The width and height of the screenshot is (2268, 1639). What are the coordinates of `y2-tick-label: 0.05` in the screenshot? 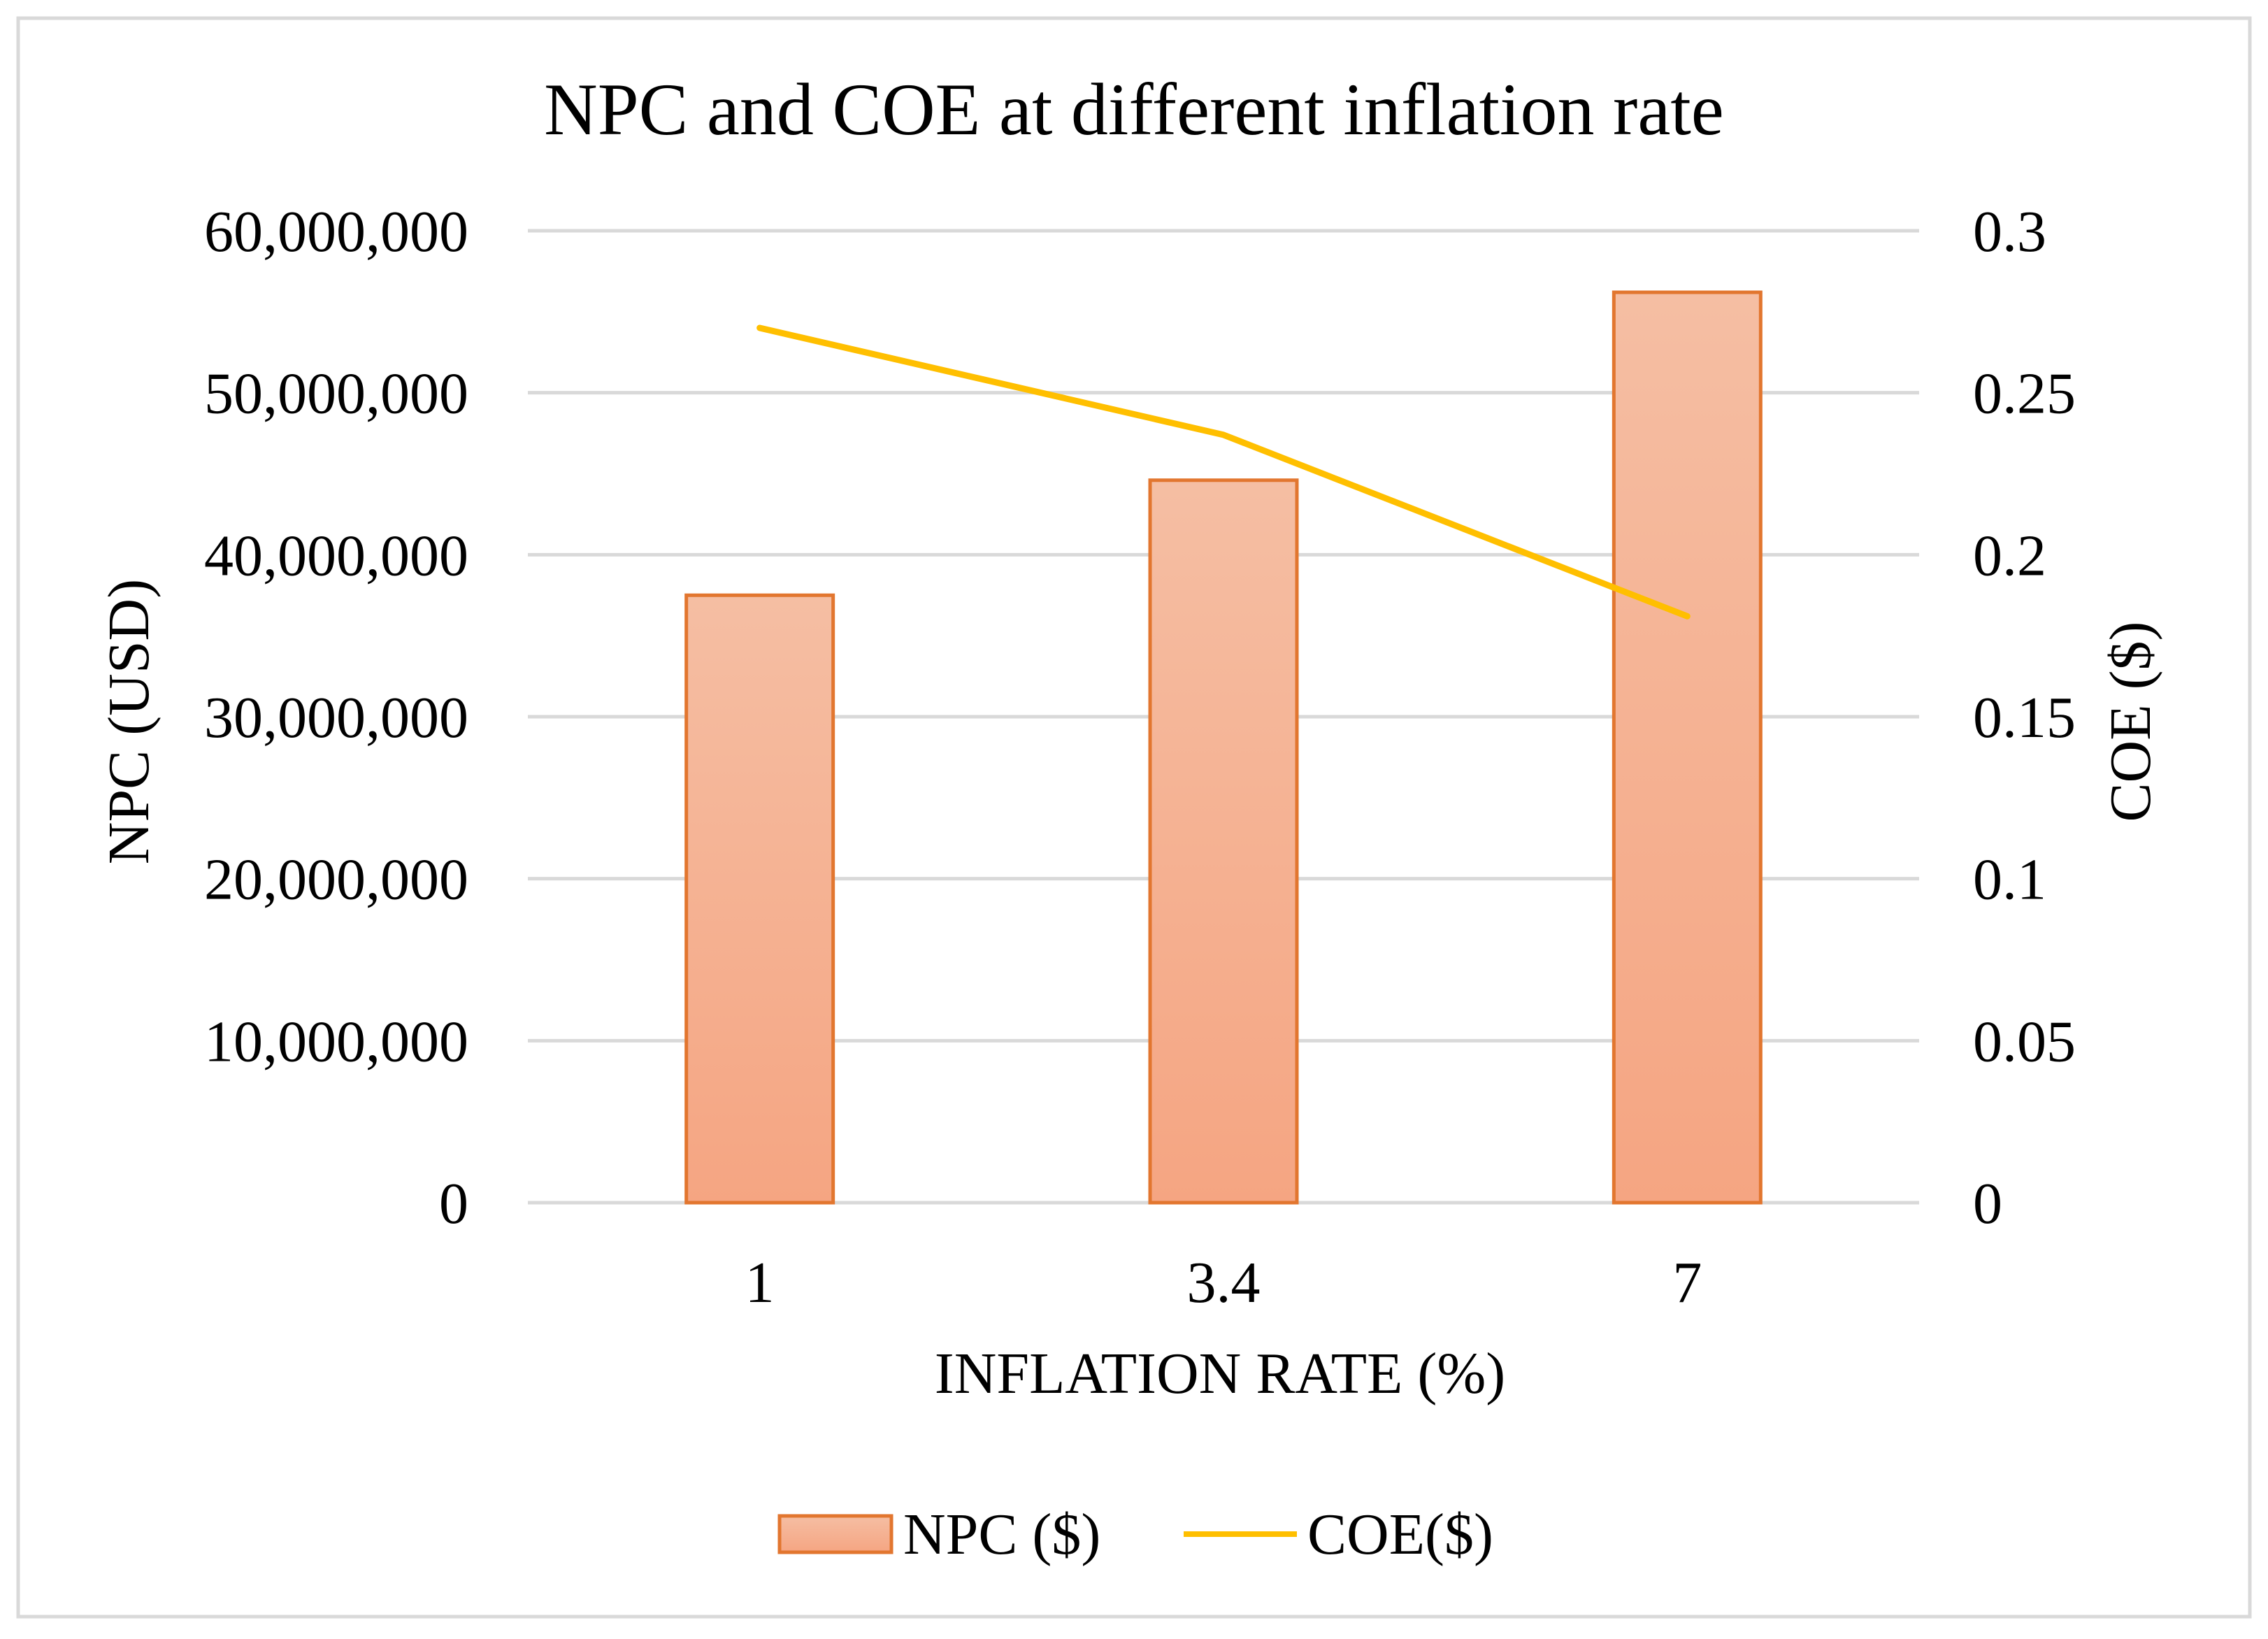 It's located at (2024, 1041).